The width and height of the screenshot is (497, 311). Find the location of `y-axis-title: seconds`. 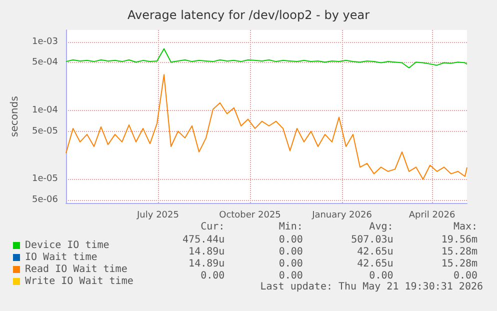

y-axis-title: seconds is located at coordinates (15, 116).